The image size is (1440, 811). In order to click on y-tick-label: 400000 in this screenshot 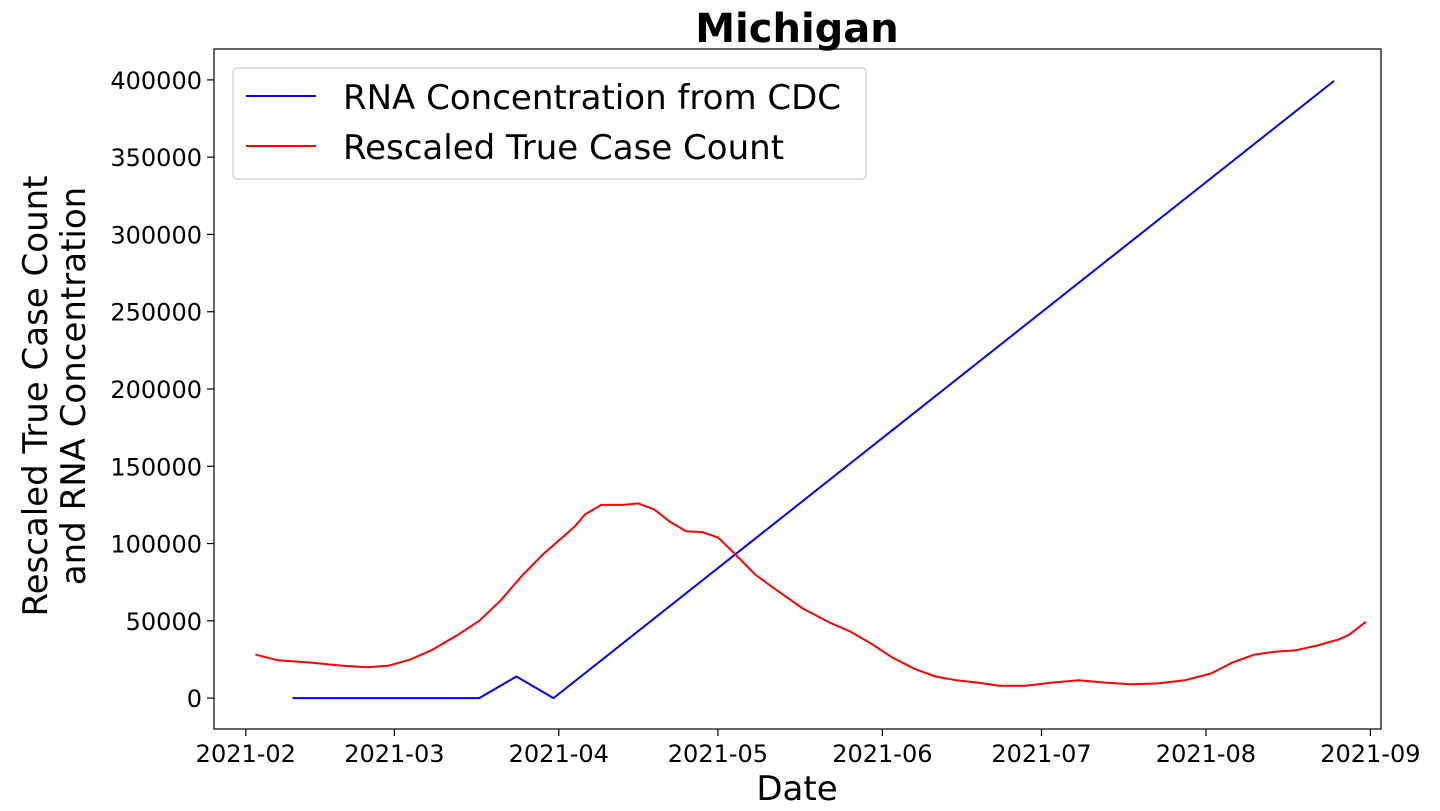, I will do `click(156, 81)`.